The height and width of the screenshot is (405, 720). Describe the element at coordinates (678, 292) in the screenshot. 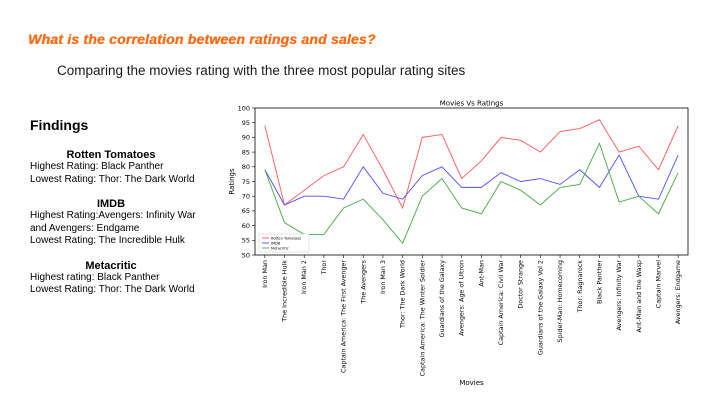

I see `x-tick-label: Avengers: Endgame` at that location.